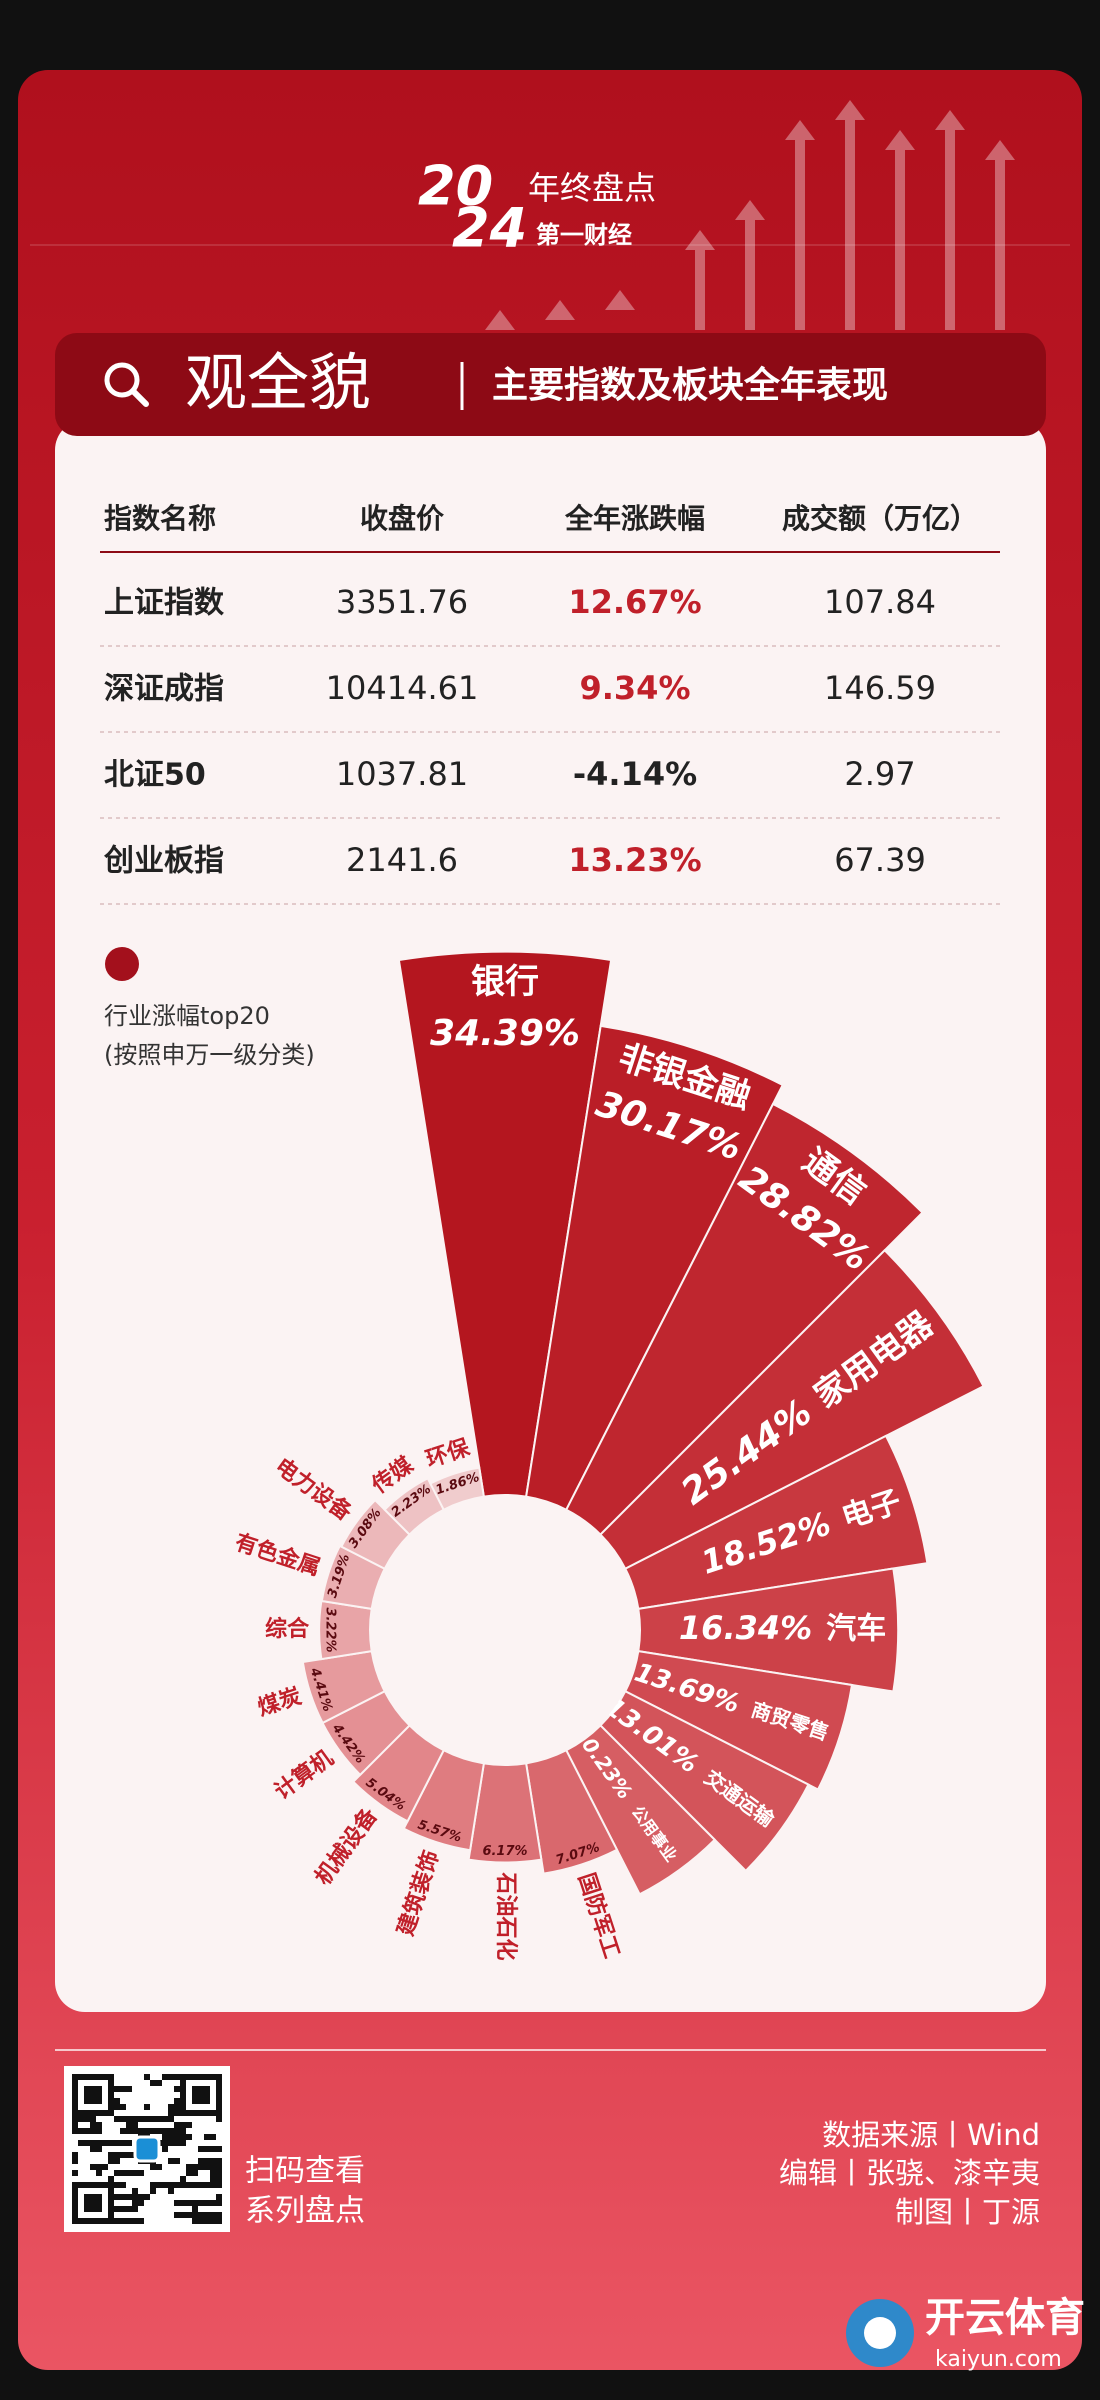 The image size is (1100, 2400). What do you see at coordinates (750, 215) in the screenshot?
I see `arrow-decoration` at bounding box center [750, 215].